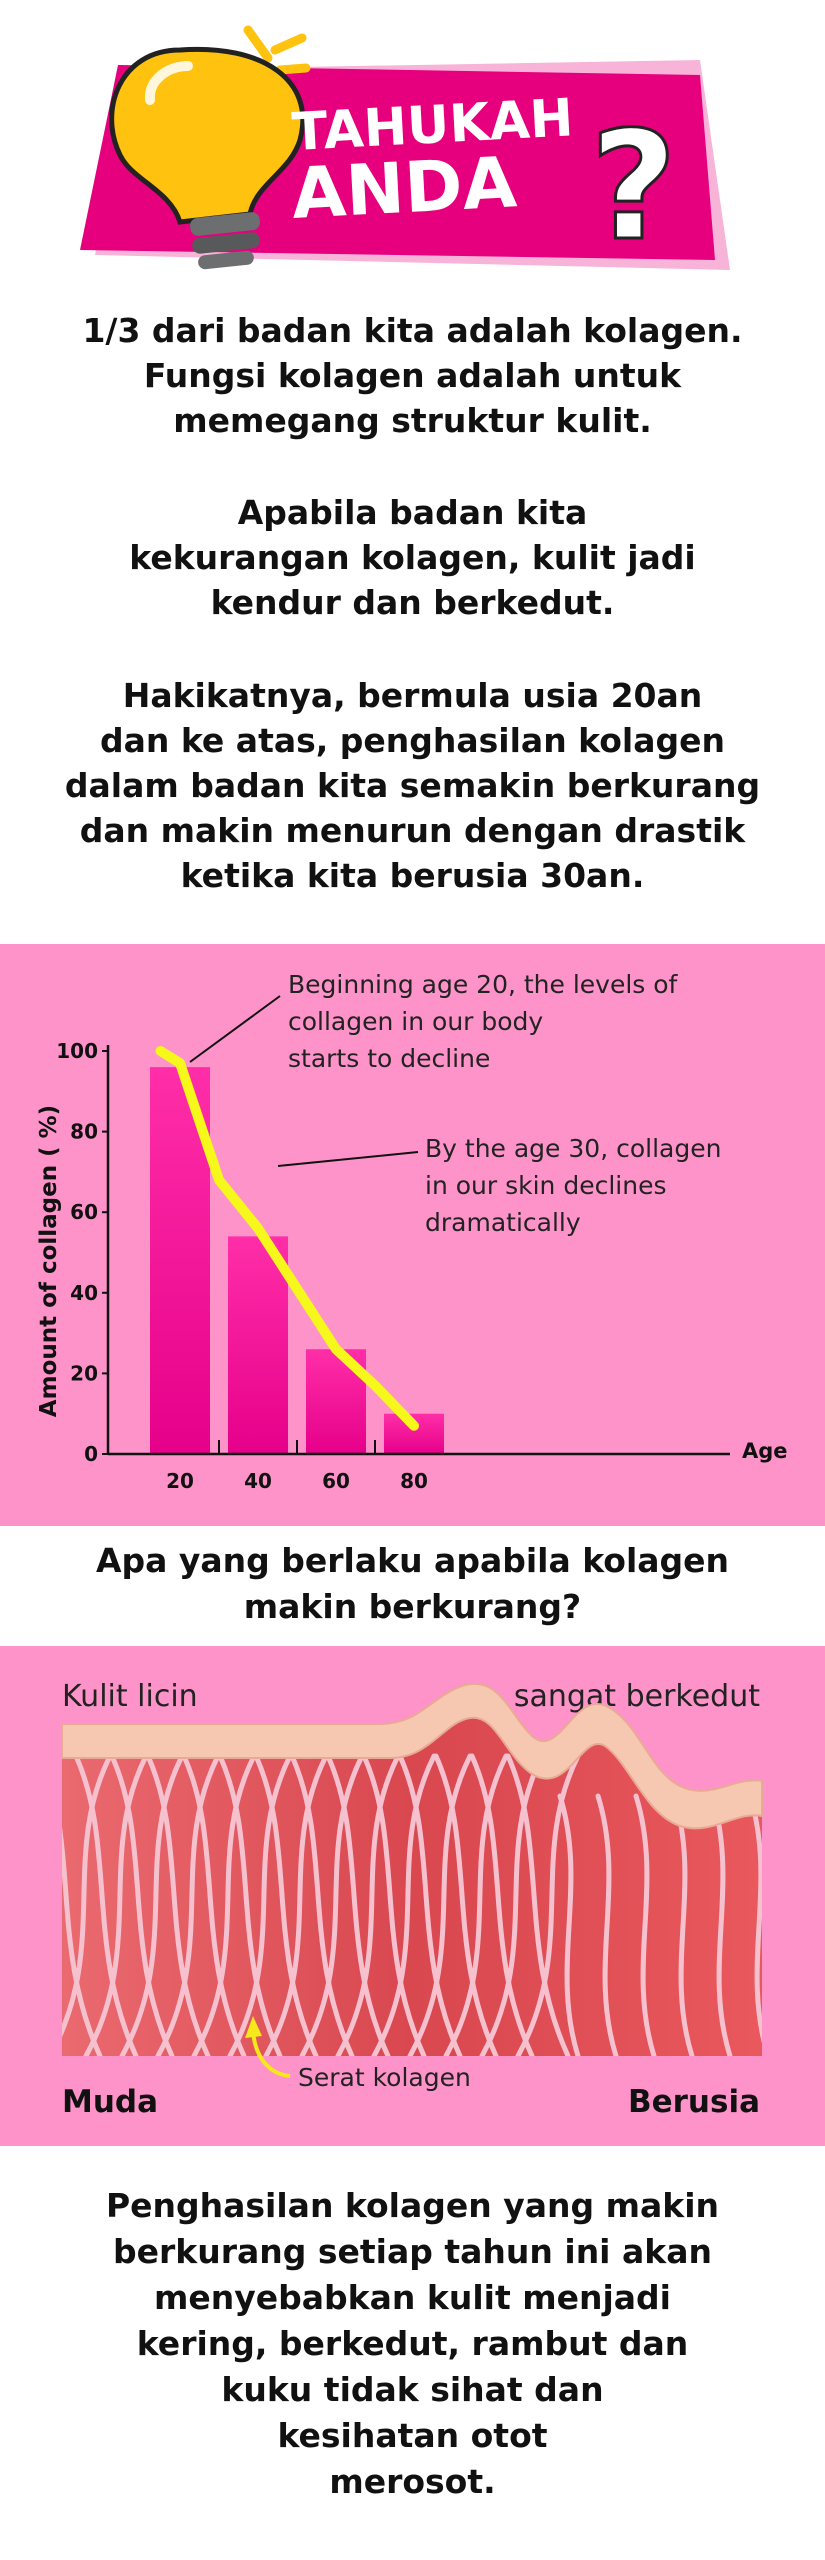  Describe the element at coordinates (412, 2205) in the screenshot. I see `closing-line: Penghasilan kolagen yang makin` at that location.